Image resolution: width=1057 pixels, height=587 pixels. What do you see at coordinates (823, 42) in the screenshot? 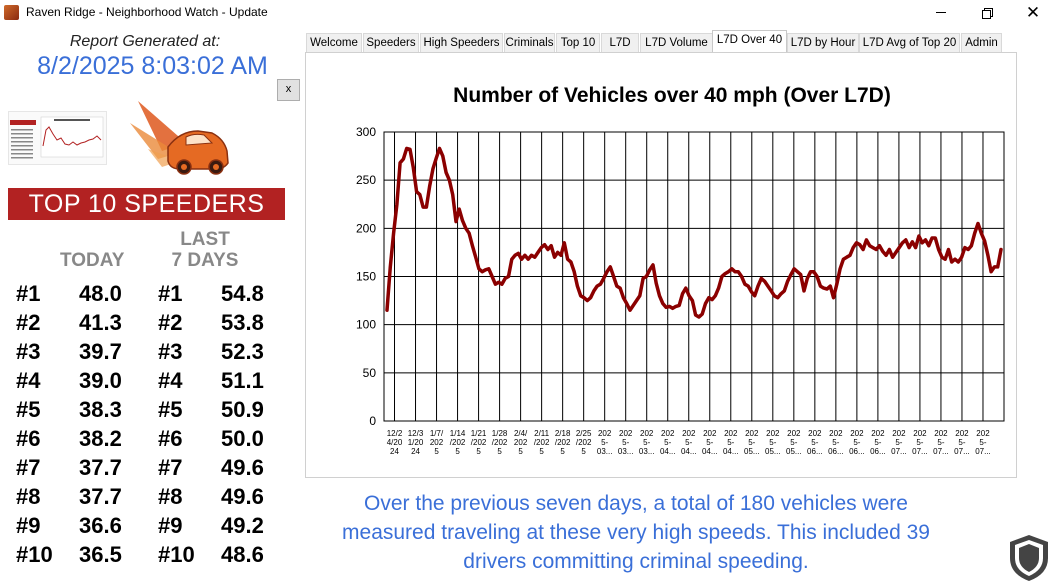
I see `tab-l7d-by-hour: L7D by Hour` at bounding box center [823, 42].